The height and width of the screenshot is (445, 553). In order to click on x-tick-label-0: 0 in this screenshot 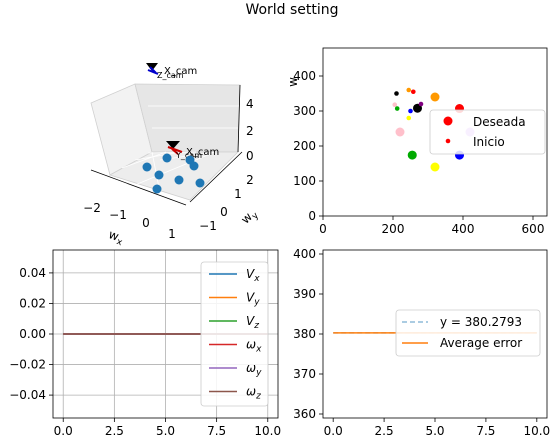, I will do `click(323, 229)`.